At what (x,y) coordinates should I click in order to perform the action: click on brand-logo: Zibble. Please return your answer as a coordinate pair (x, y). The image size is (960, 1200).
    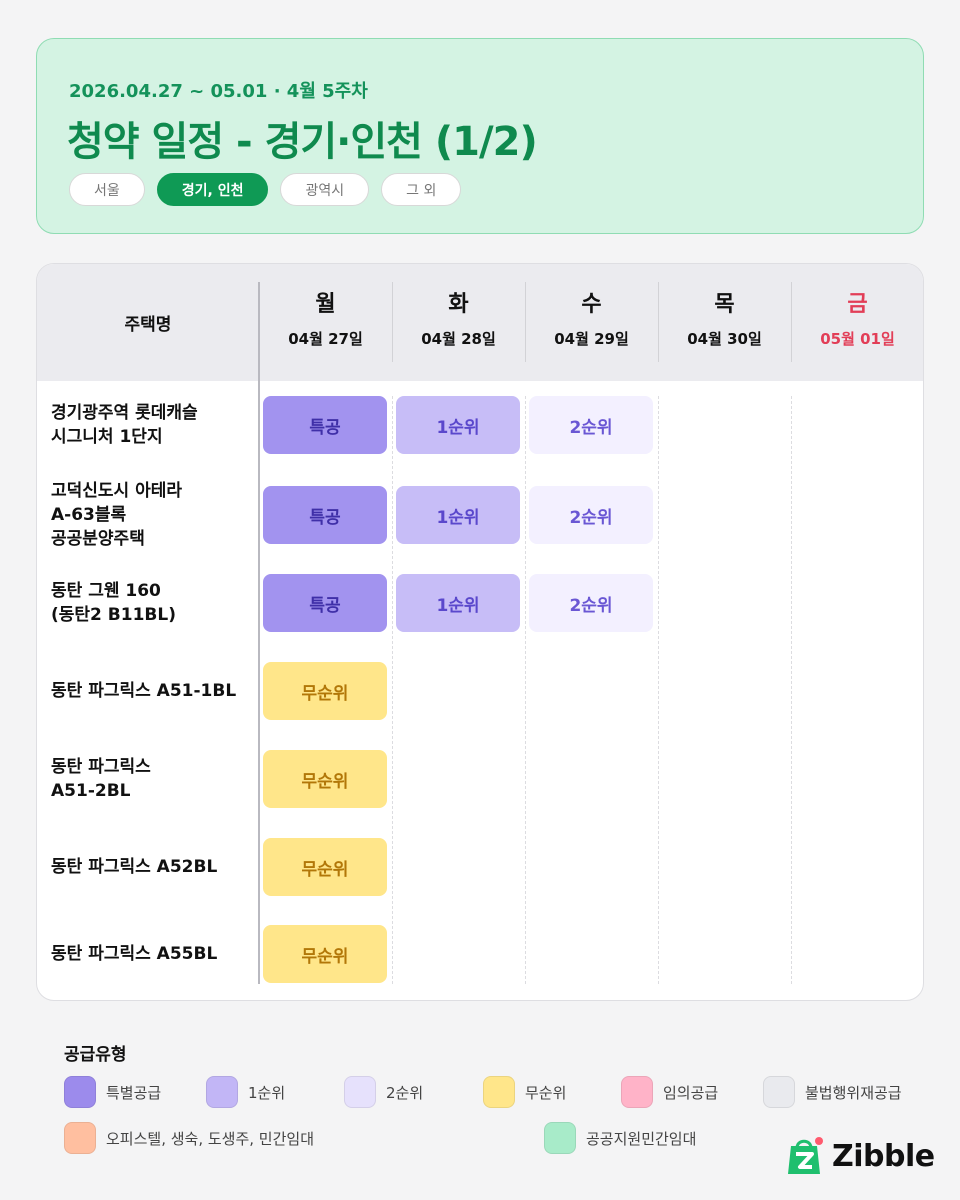
    Looking at the image, I should click on (858, 1156).